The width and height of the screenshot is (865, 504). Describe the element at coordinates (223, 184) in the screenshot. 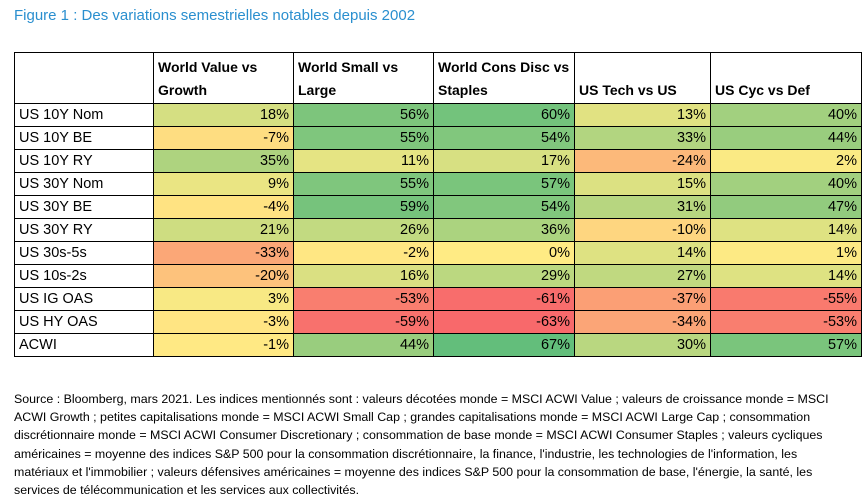

I see `value-cell: 9%` at that location.